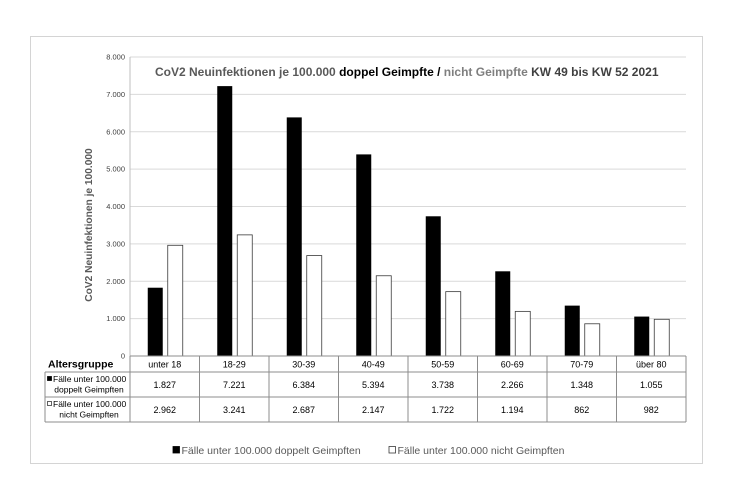 The width and height of the screenshot is (740, 496). What do you see at coordinates (486, 72) in the screenshot?
I see `chart-title-part: nicht Geimpfte` at bounding box center [486, 72].